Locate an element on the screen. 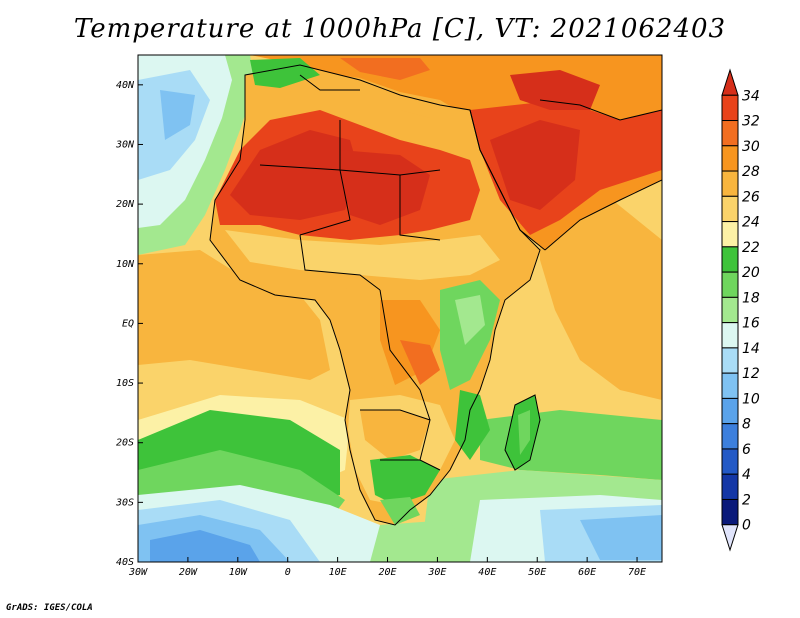  lat-tick-label: 40N is located at coordinates (125, 85).